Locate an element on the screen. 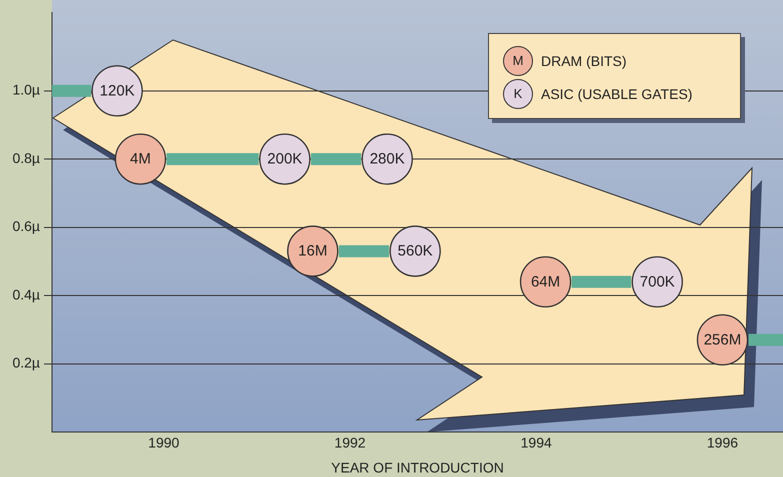 This screenshot has height=477, width=783. annotation: 560K is located at coordinates (415, 251).